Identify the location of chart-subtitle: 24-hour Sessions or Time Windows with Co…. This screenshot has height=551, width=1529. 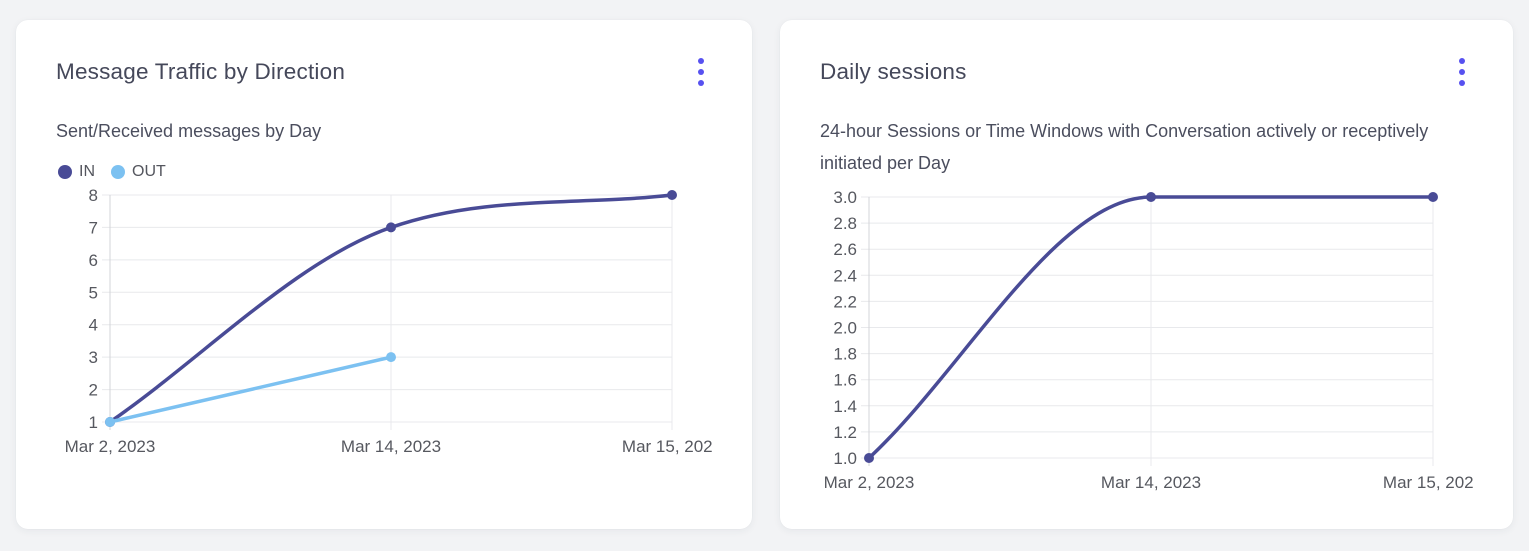
(1124, 147).